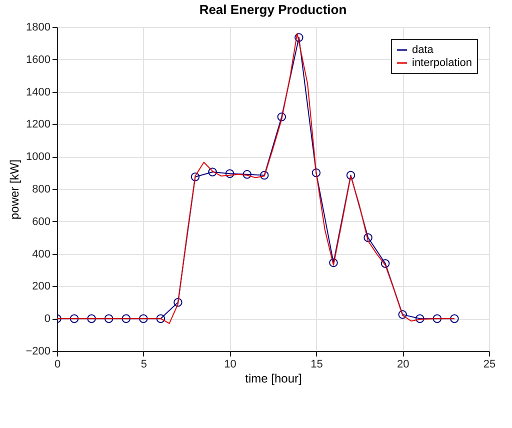 The height and width of the screenshot is (428, 512). What do you see at coordinates (143, 364) in the screenshot?
I see `x-tick-label: 5` at bounding box center [143, 364].